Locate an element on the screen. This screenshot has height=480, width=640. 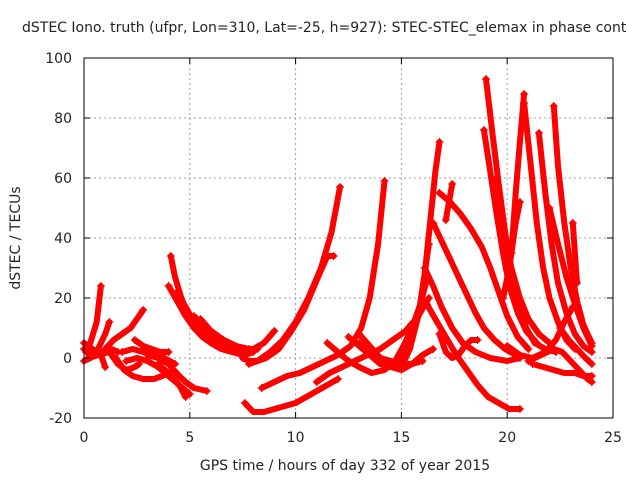
y-tick-label: 40 is located at coordinates (63, 239).